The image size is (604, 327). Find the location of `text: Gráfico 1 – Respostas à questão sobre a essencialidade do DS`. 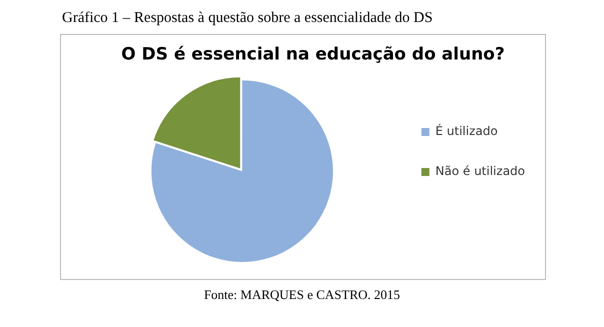

text: Gráfico 1 – Respostas à questão sobre a essencialidade do DS is located at coordinates (247, 18).